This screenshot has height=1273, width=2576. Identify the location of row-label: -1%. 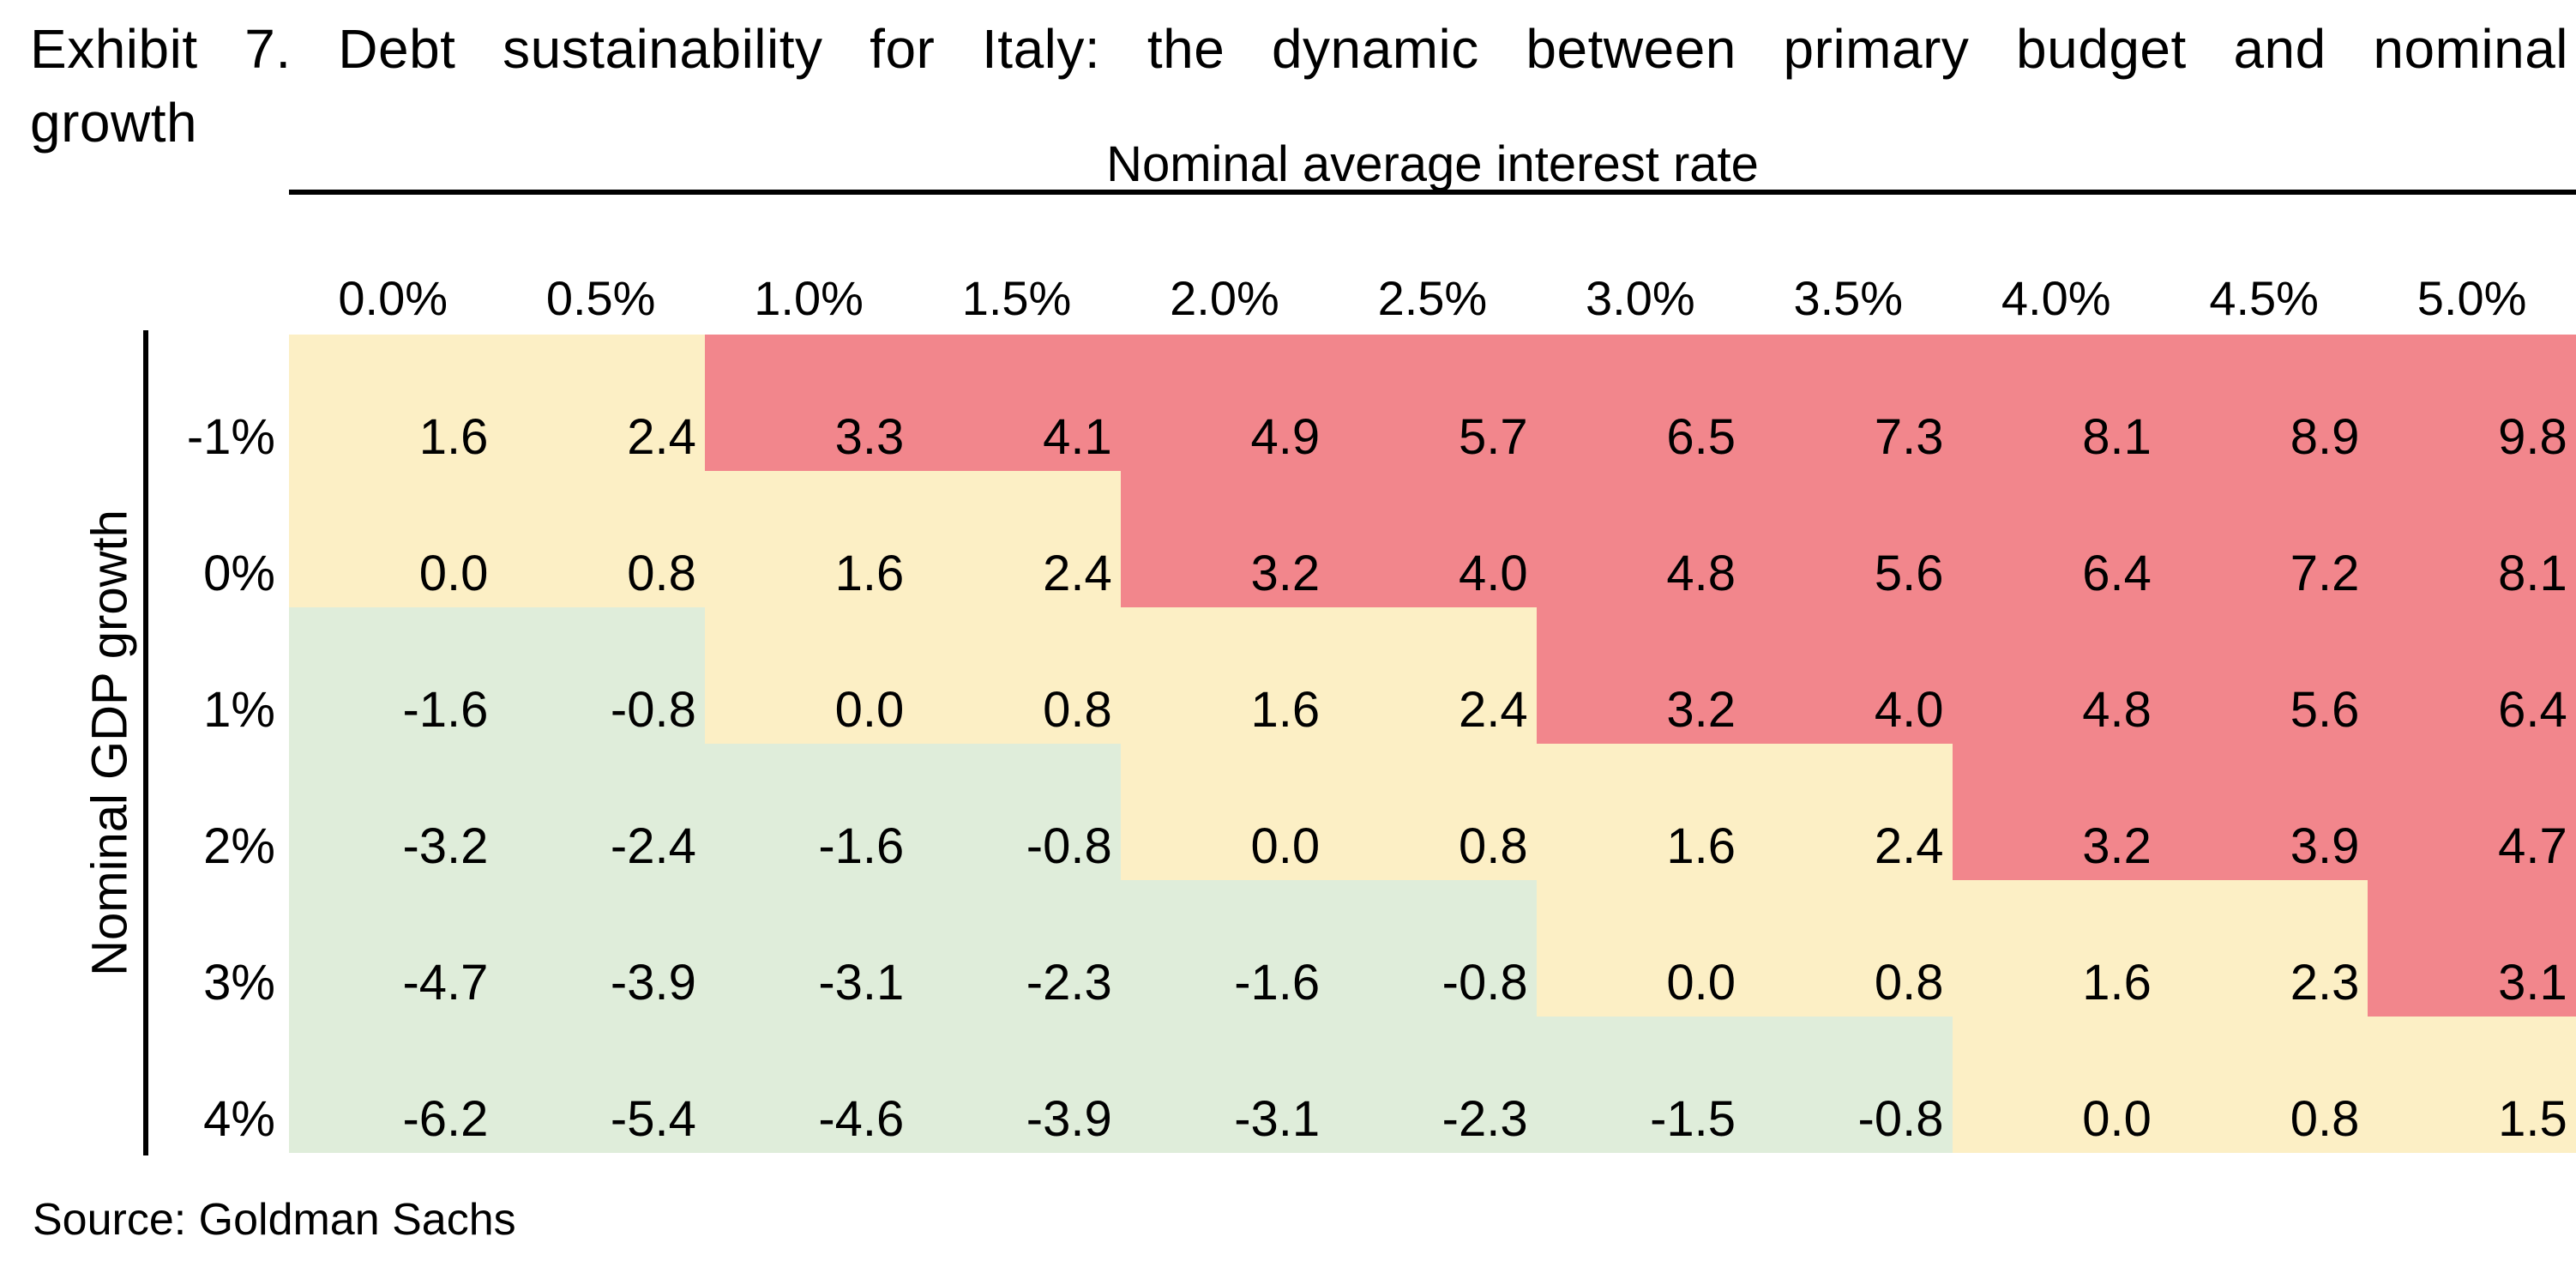
(218, 403).